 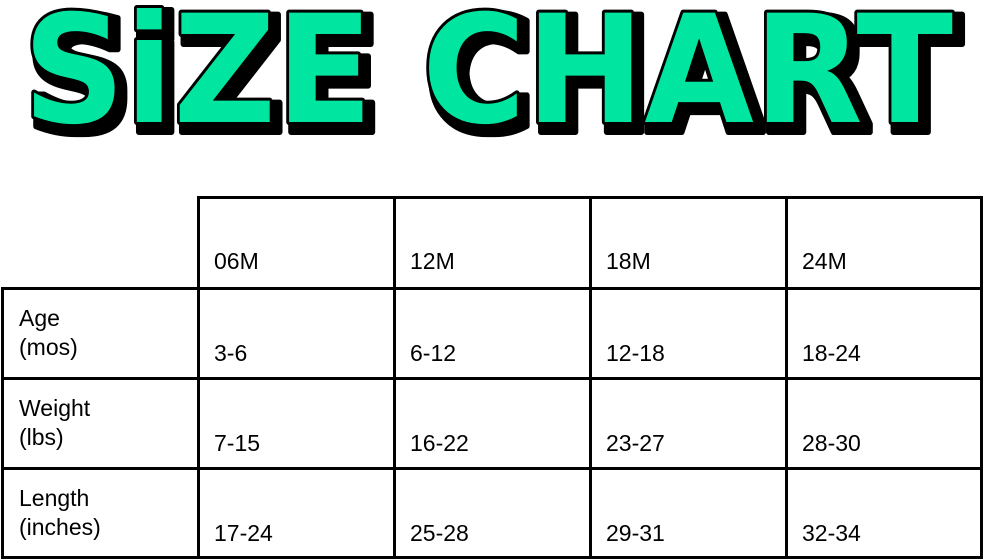 I want to click on table-cell: 17-24, so click(x=296, y=512).